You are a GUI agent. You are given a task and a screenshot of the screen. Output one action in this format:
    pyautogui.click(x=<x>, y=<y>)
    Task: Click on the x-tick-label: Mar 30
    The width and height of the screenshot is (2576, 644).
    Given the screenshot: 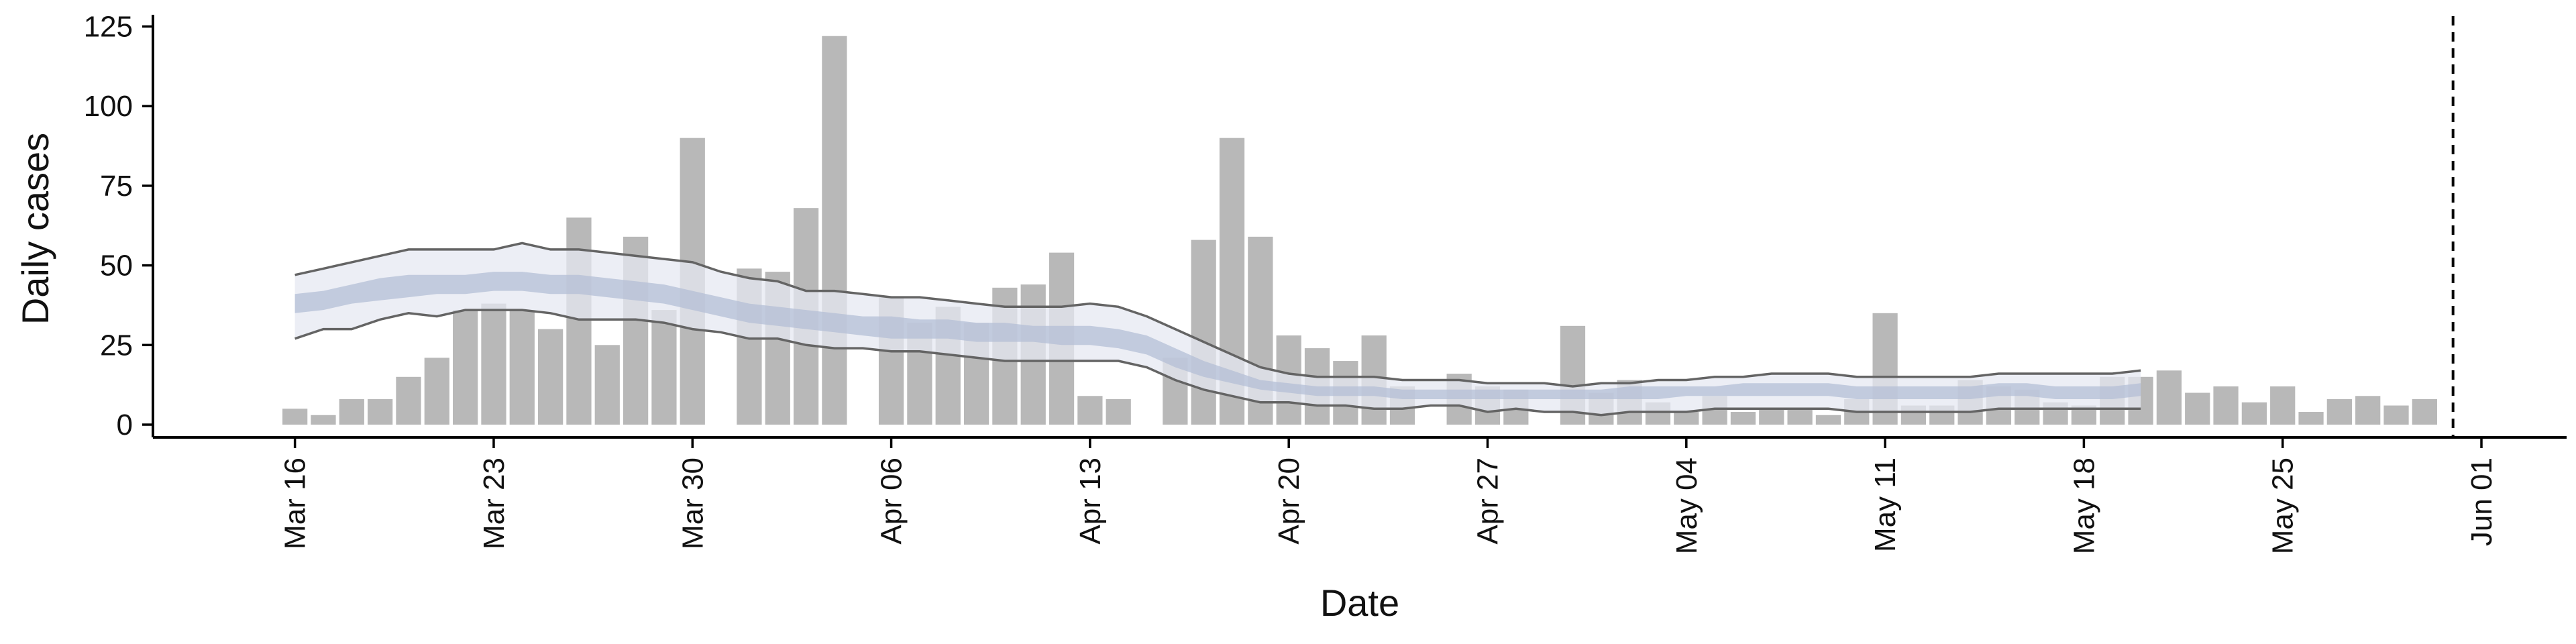 What is the action you would take?
    pyautogui.click(x=692, y=503)
    